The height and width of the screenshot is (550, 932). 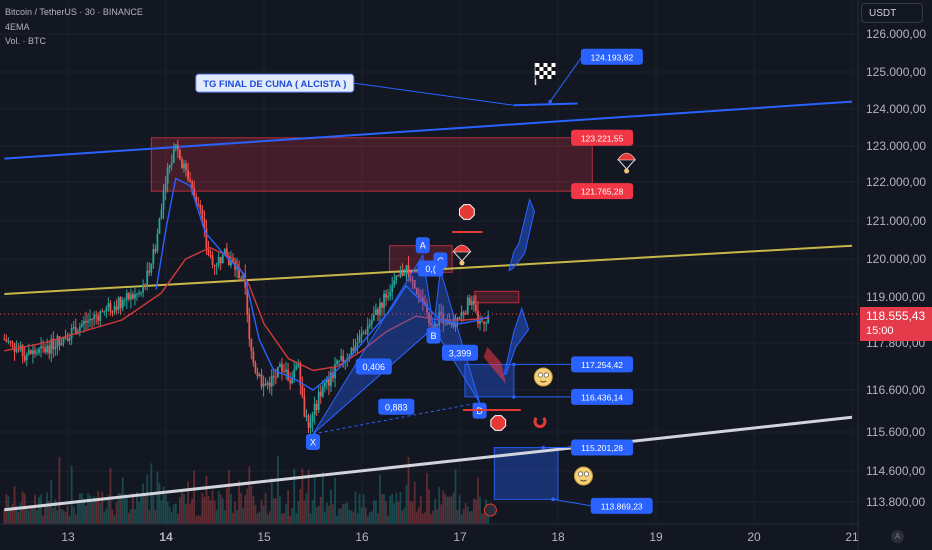 I want to click on ratio-label: 0,(, so click(x=430, y=269).